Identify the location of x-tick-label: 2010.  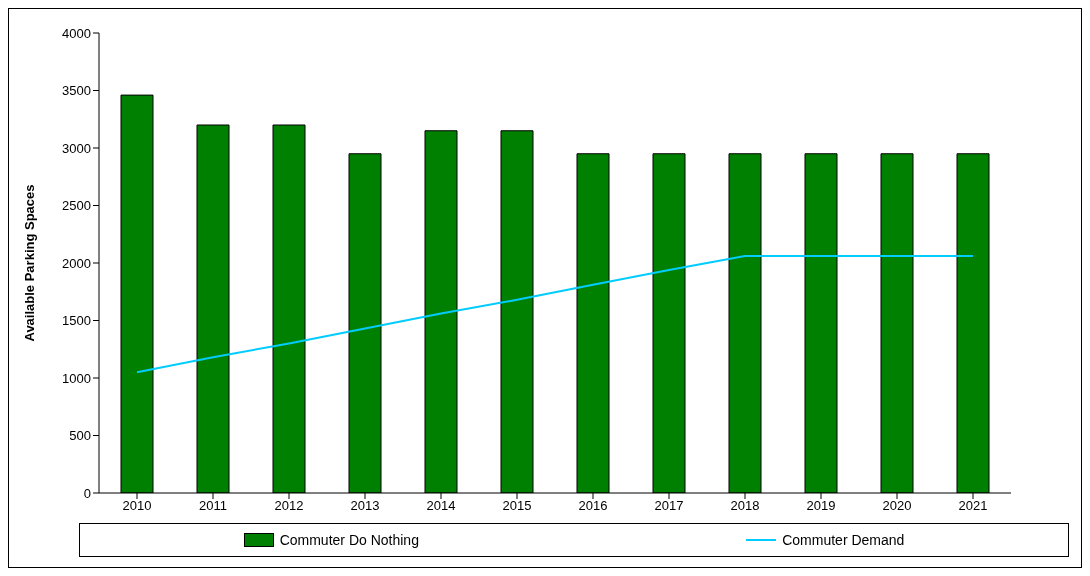
(137, 506).